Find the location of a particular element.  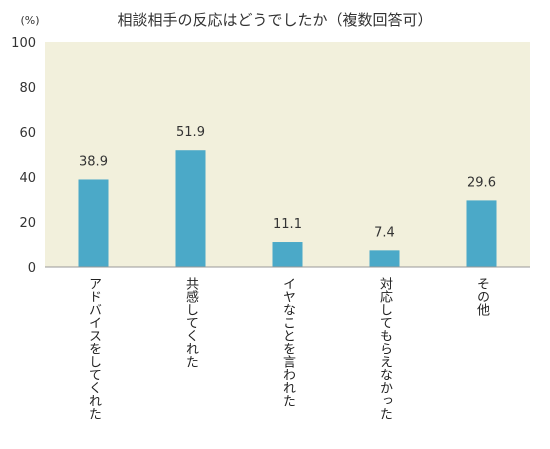

category-label: イヤなことを言われた is located at coordinates (288, 342).